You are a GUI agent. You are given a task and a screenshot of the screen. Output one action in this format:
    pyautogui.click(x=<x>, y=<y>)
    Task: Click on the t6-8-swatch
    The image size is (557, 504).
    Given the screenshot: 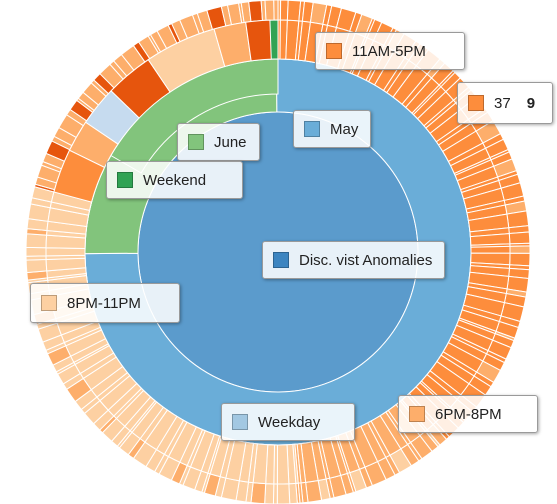 What is the action you would take?
    pyautogui.click(x=417, y=414)
    